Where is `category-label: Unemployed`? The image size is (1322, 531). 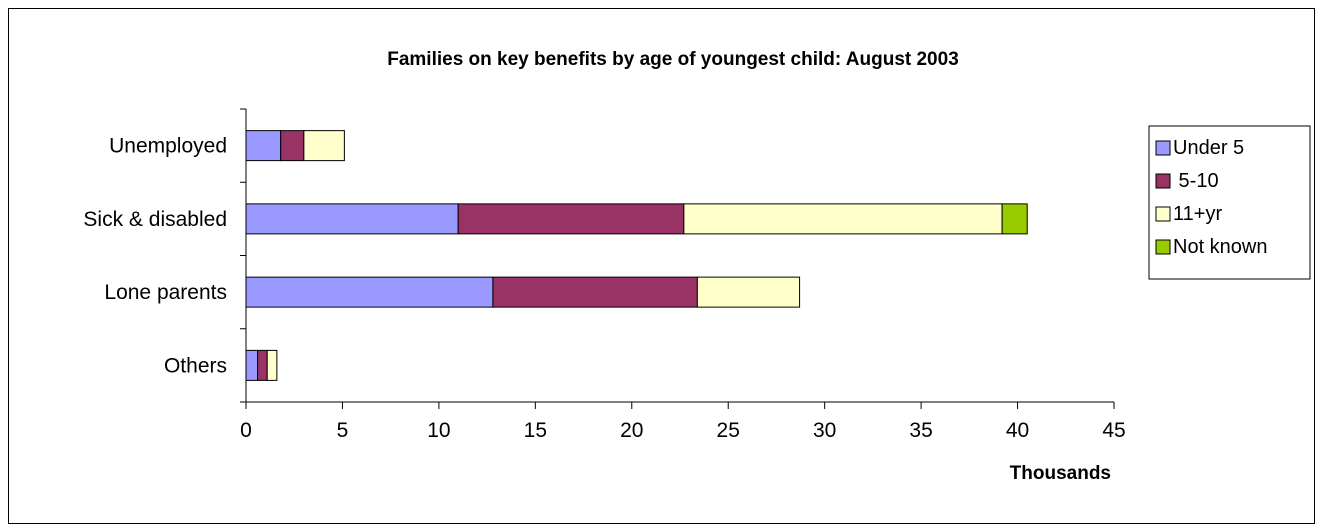
category-label: Unemployed is located at coordinates (168, 146).